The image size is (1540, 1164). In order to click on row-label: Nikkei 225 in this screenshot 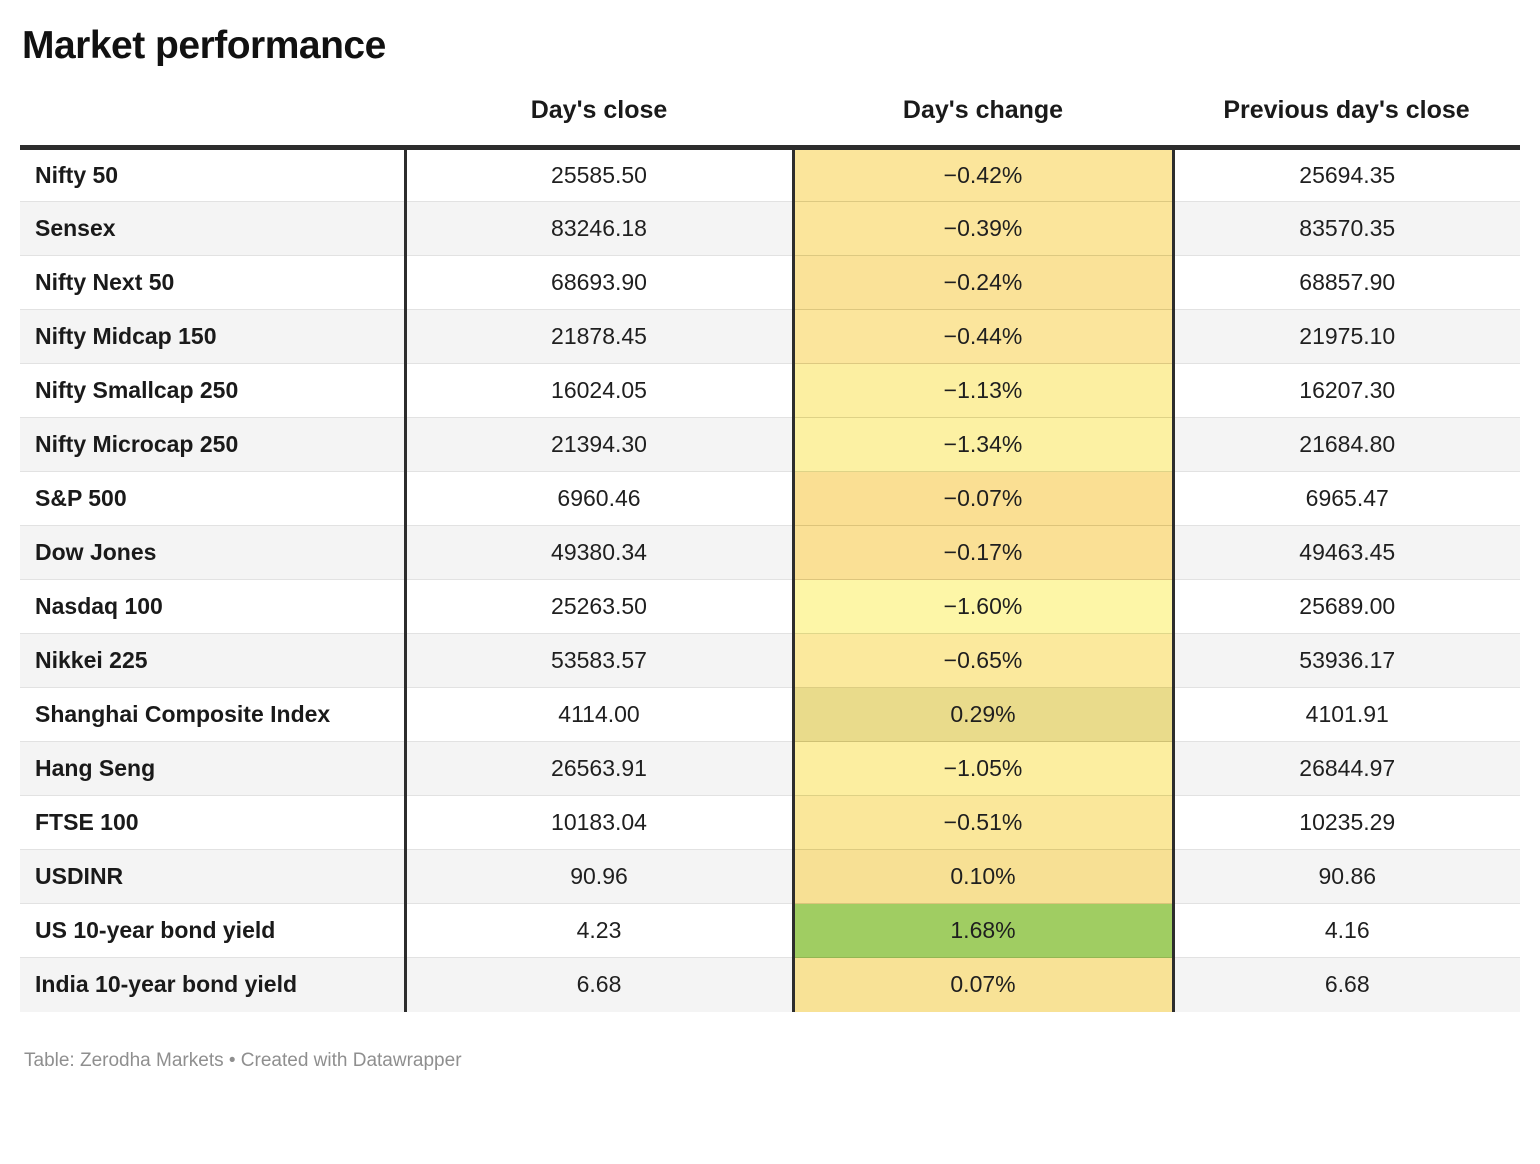, I will do `click(213, 660)`.